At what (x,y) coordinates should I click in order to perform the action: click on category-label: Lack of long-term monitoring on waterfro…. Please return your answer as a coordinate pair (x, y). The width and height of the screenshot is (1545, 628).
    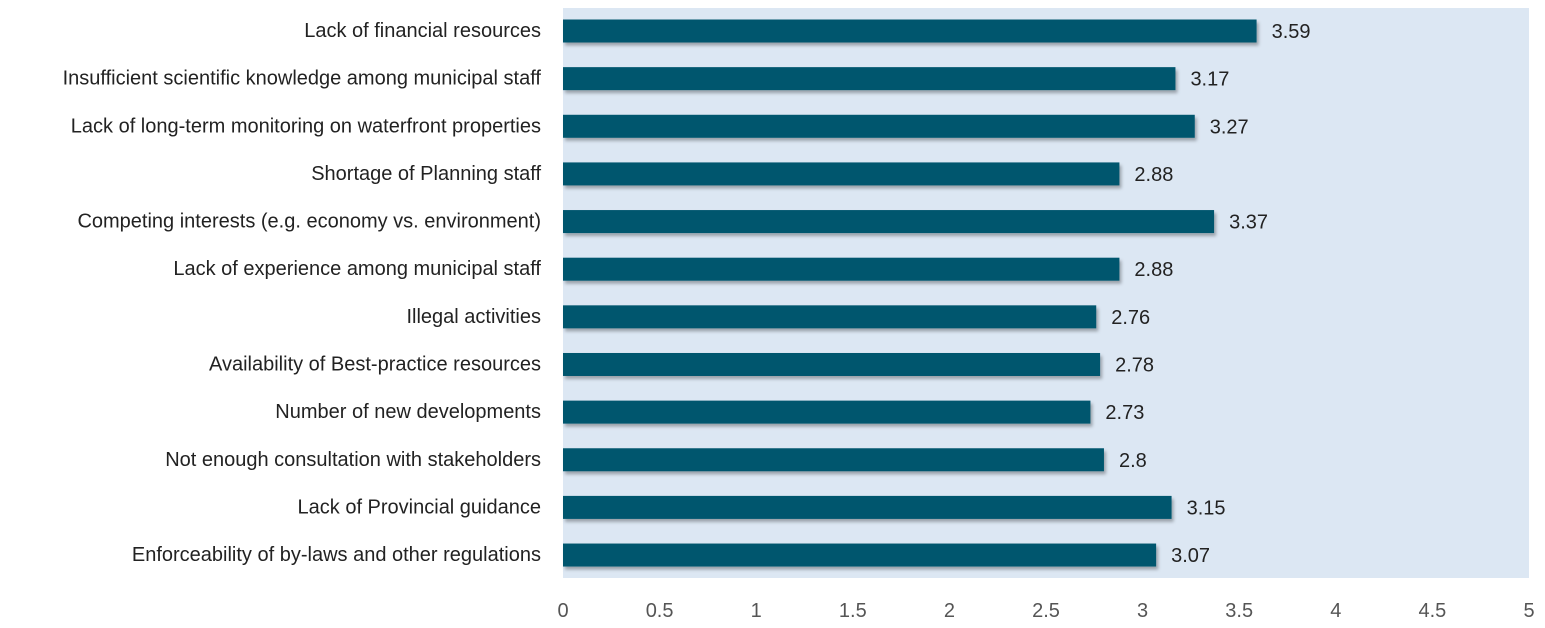
    Looking at the image, I should click on (306, 126).